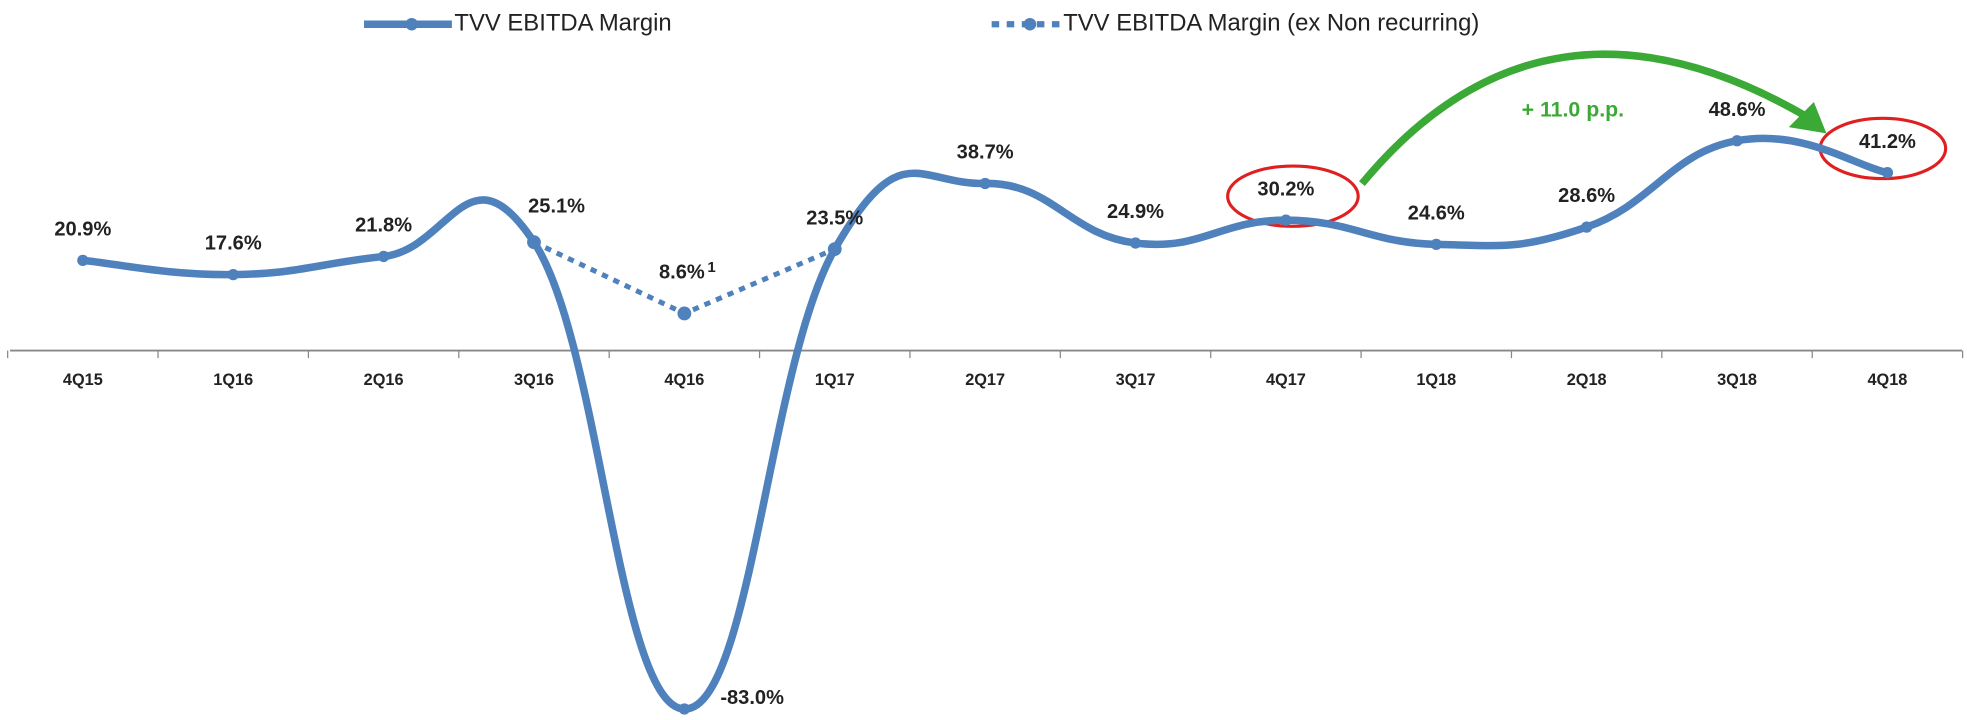 Image resolution: width=1967 pixels, height=720 pixels. Describe the element at coordinates (82, 230) in the screenshot. I see `data-label: 20.9%` at that location.